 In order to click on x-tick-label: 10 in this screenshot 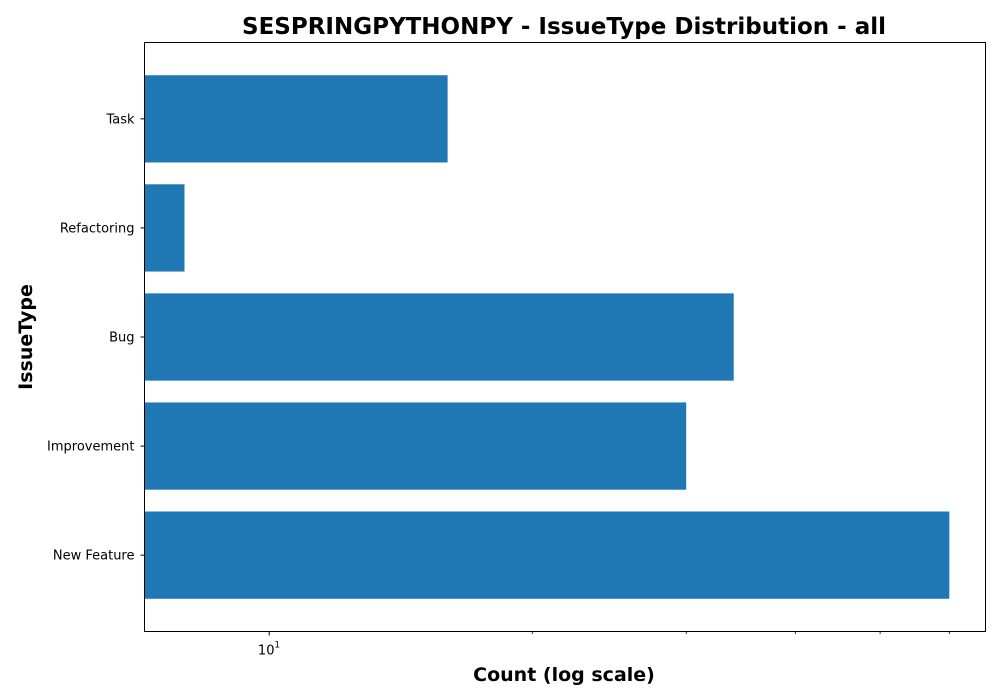, I will do `click(266, 651)`.